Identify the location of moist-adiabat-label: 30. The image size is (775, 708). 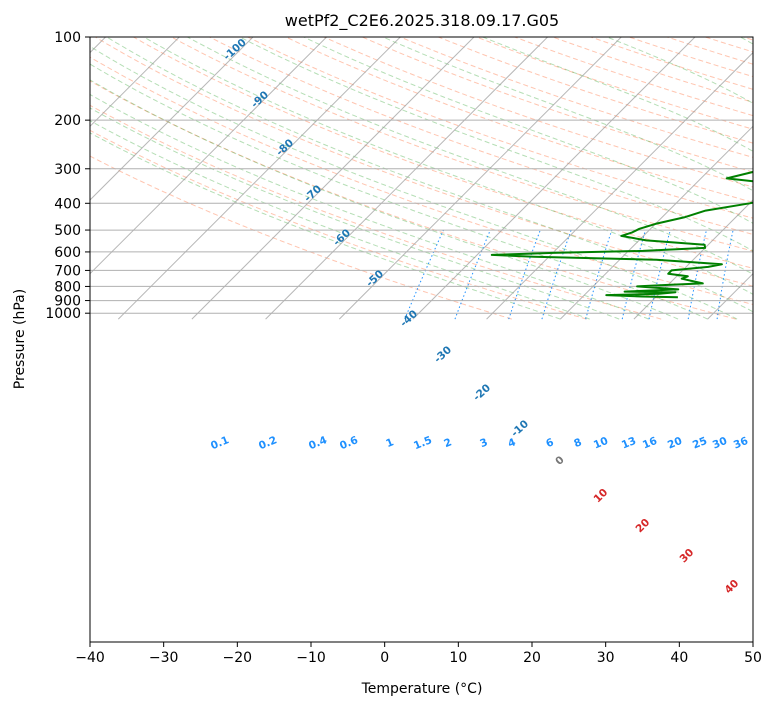
(686, 555).